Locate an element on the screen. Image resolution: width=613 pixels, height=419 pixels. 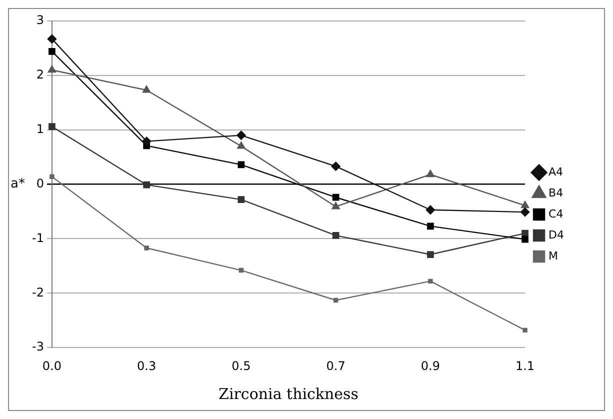
x-tick-label: 0.3 is located at coordinates (146, 365).